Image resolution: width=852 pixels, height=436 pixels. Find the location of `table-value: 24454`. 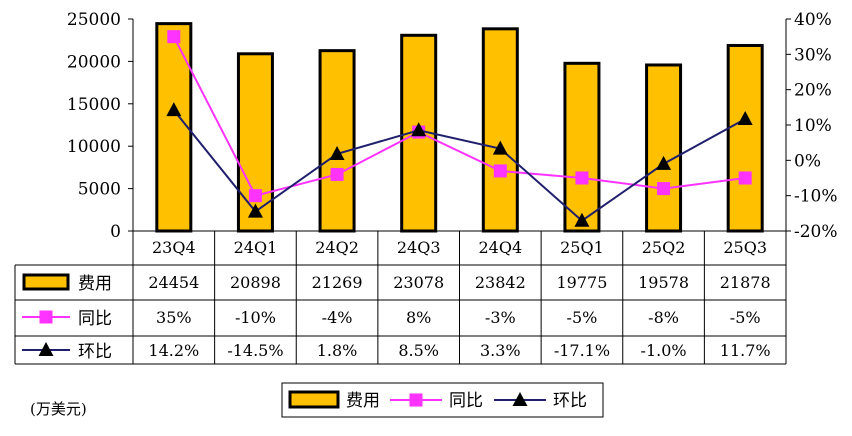

table-value: 24454 is located at coordinates (173, 282).